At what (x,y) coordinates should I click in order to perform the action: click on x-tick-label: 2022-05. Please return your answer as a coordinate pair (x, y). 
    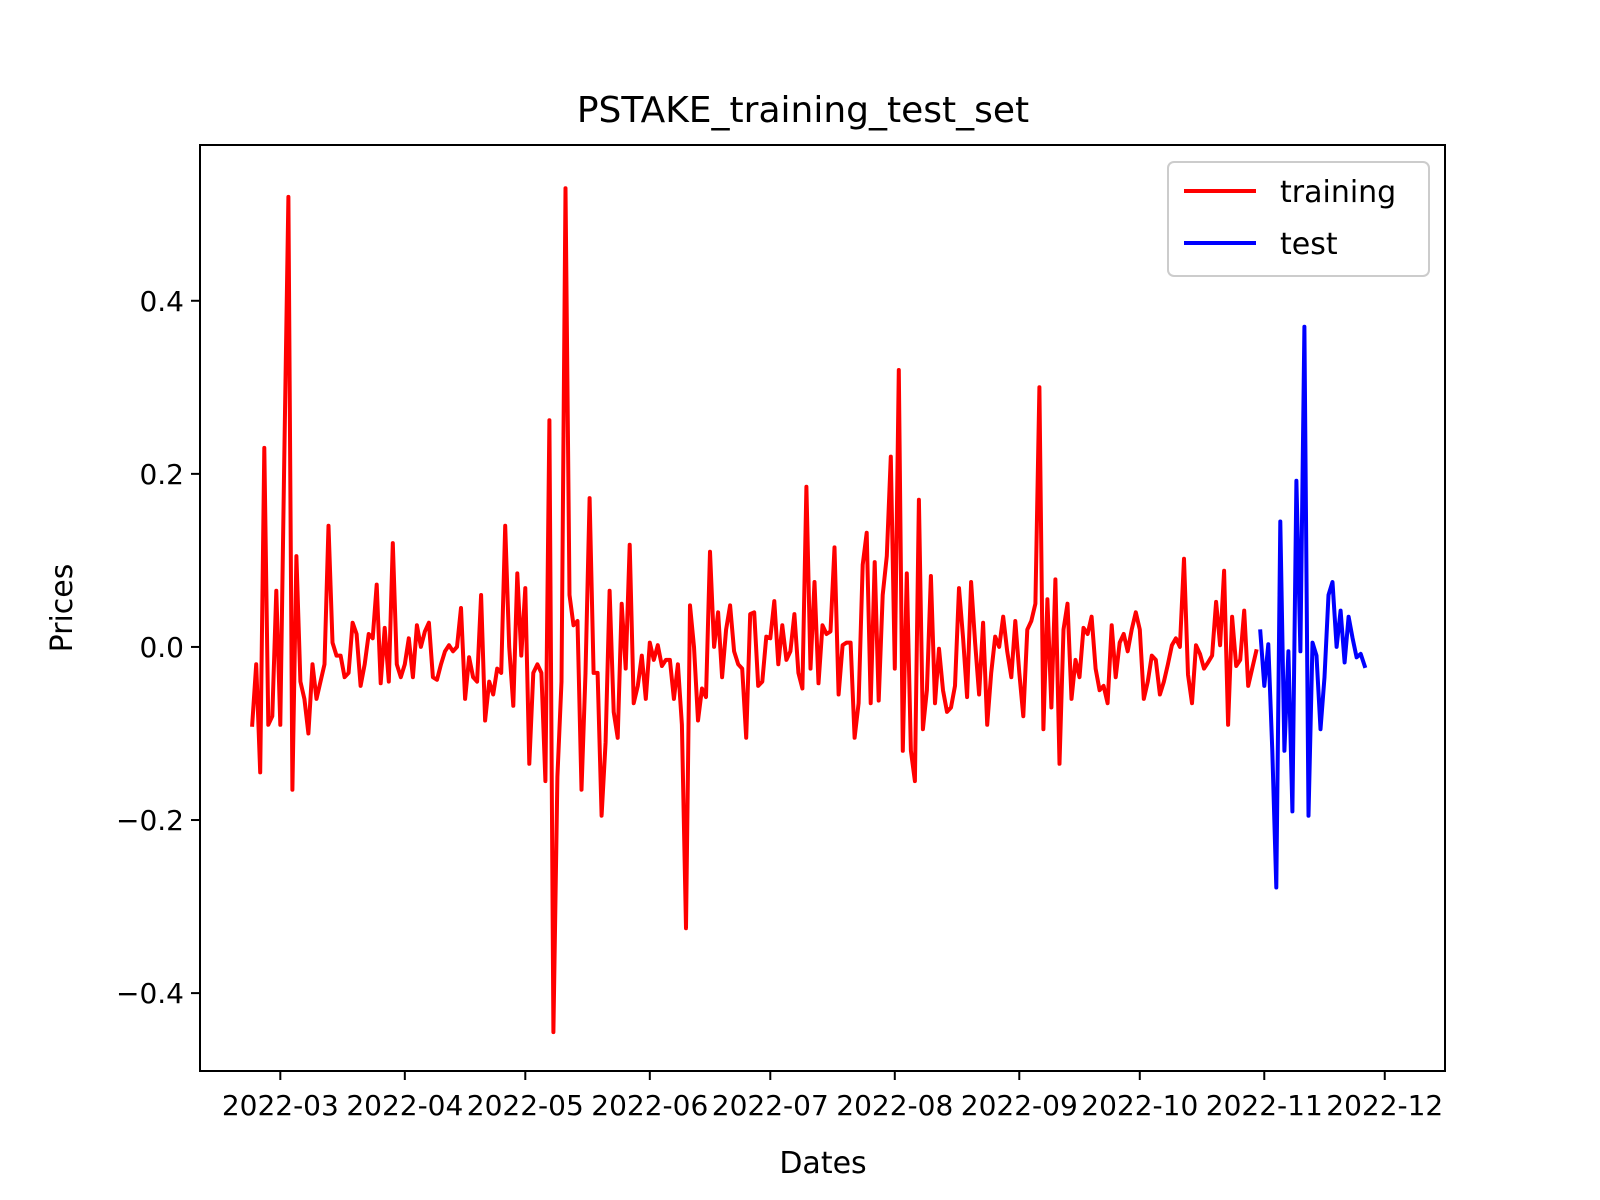
    Looking at the image, I should click on (525, 1105).